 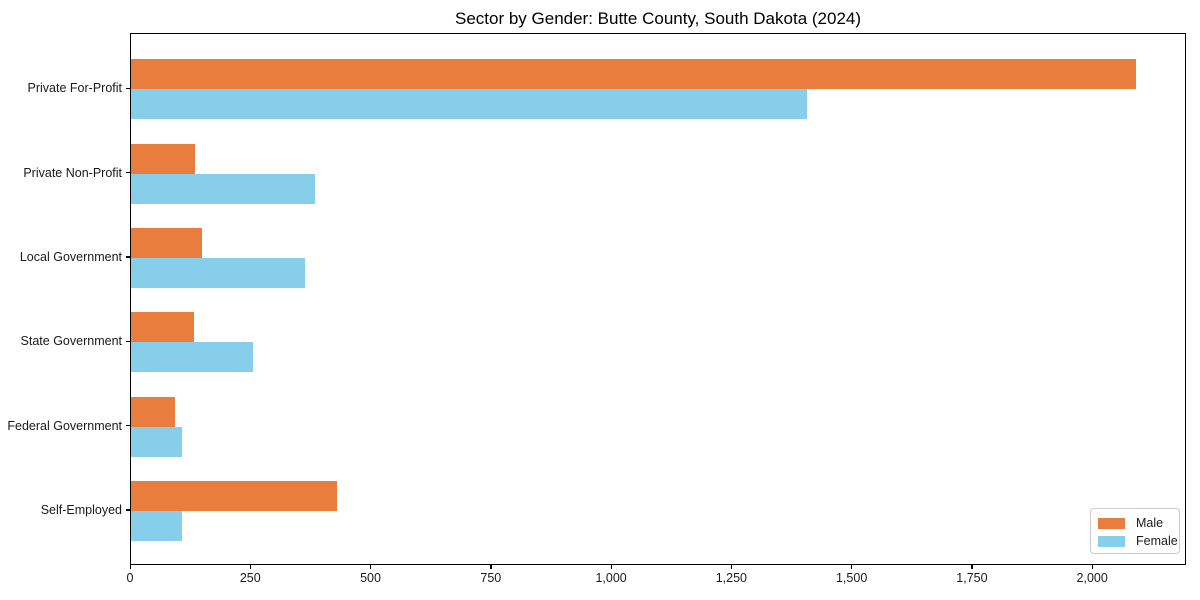 I want to click on x-tick-label: 500, so click(x=370, y=578).